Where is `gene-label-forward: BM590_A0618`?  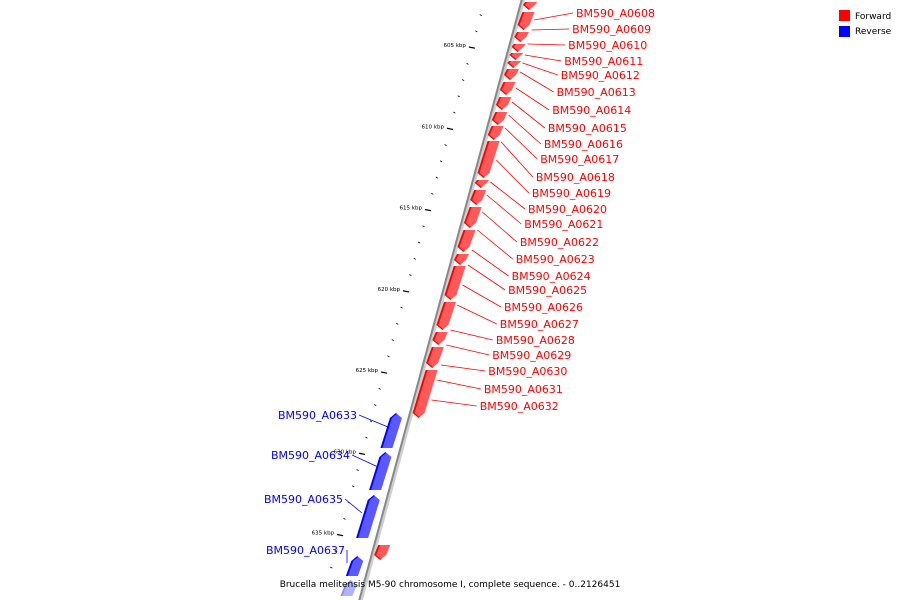 gene-label-forward: BM590_A0618 is located at coordinates (575, 177).